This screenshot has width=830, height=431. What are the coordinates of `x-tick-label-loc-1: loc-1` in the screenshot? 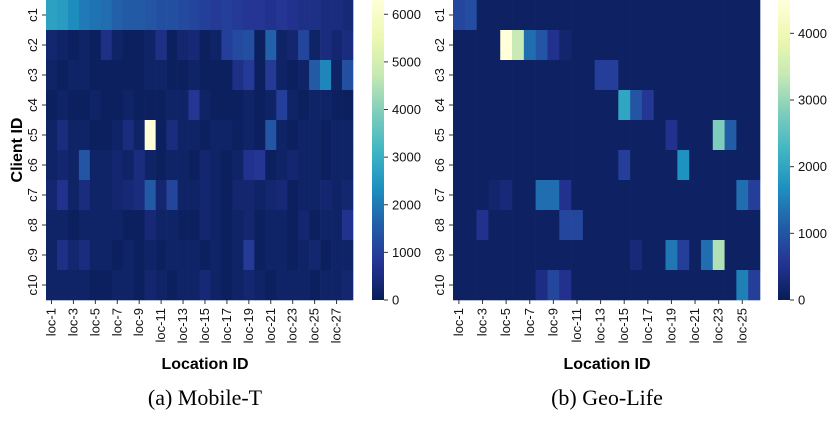 It's located at (50, 322).